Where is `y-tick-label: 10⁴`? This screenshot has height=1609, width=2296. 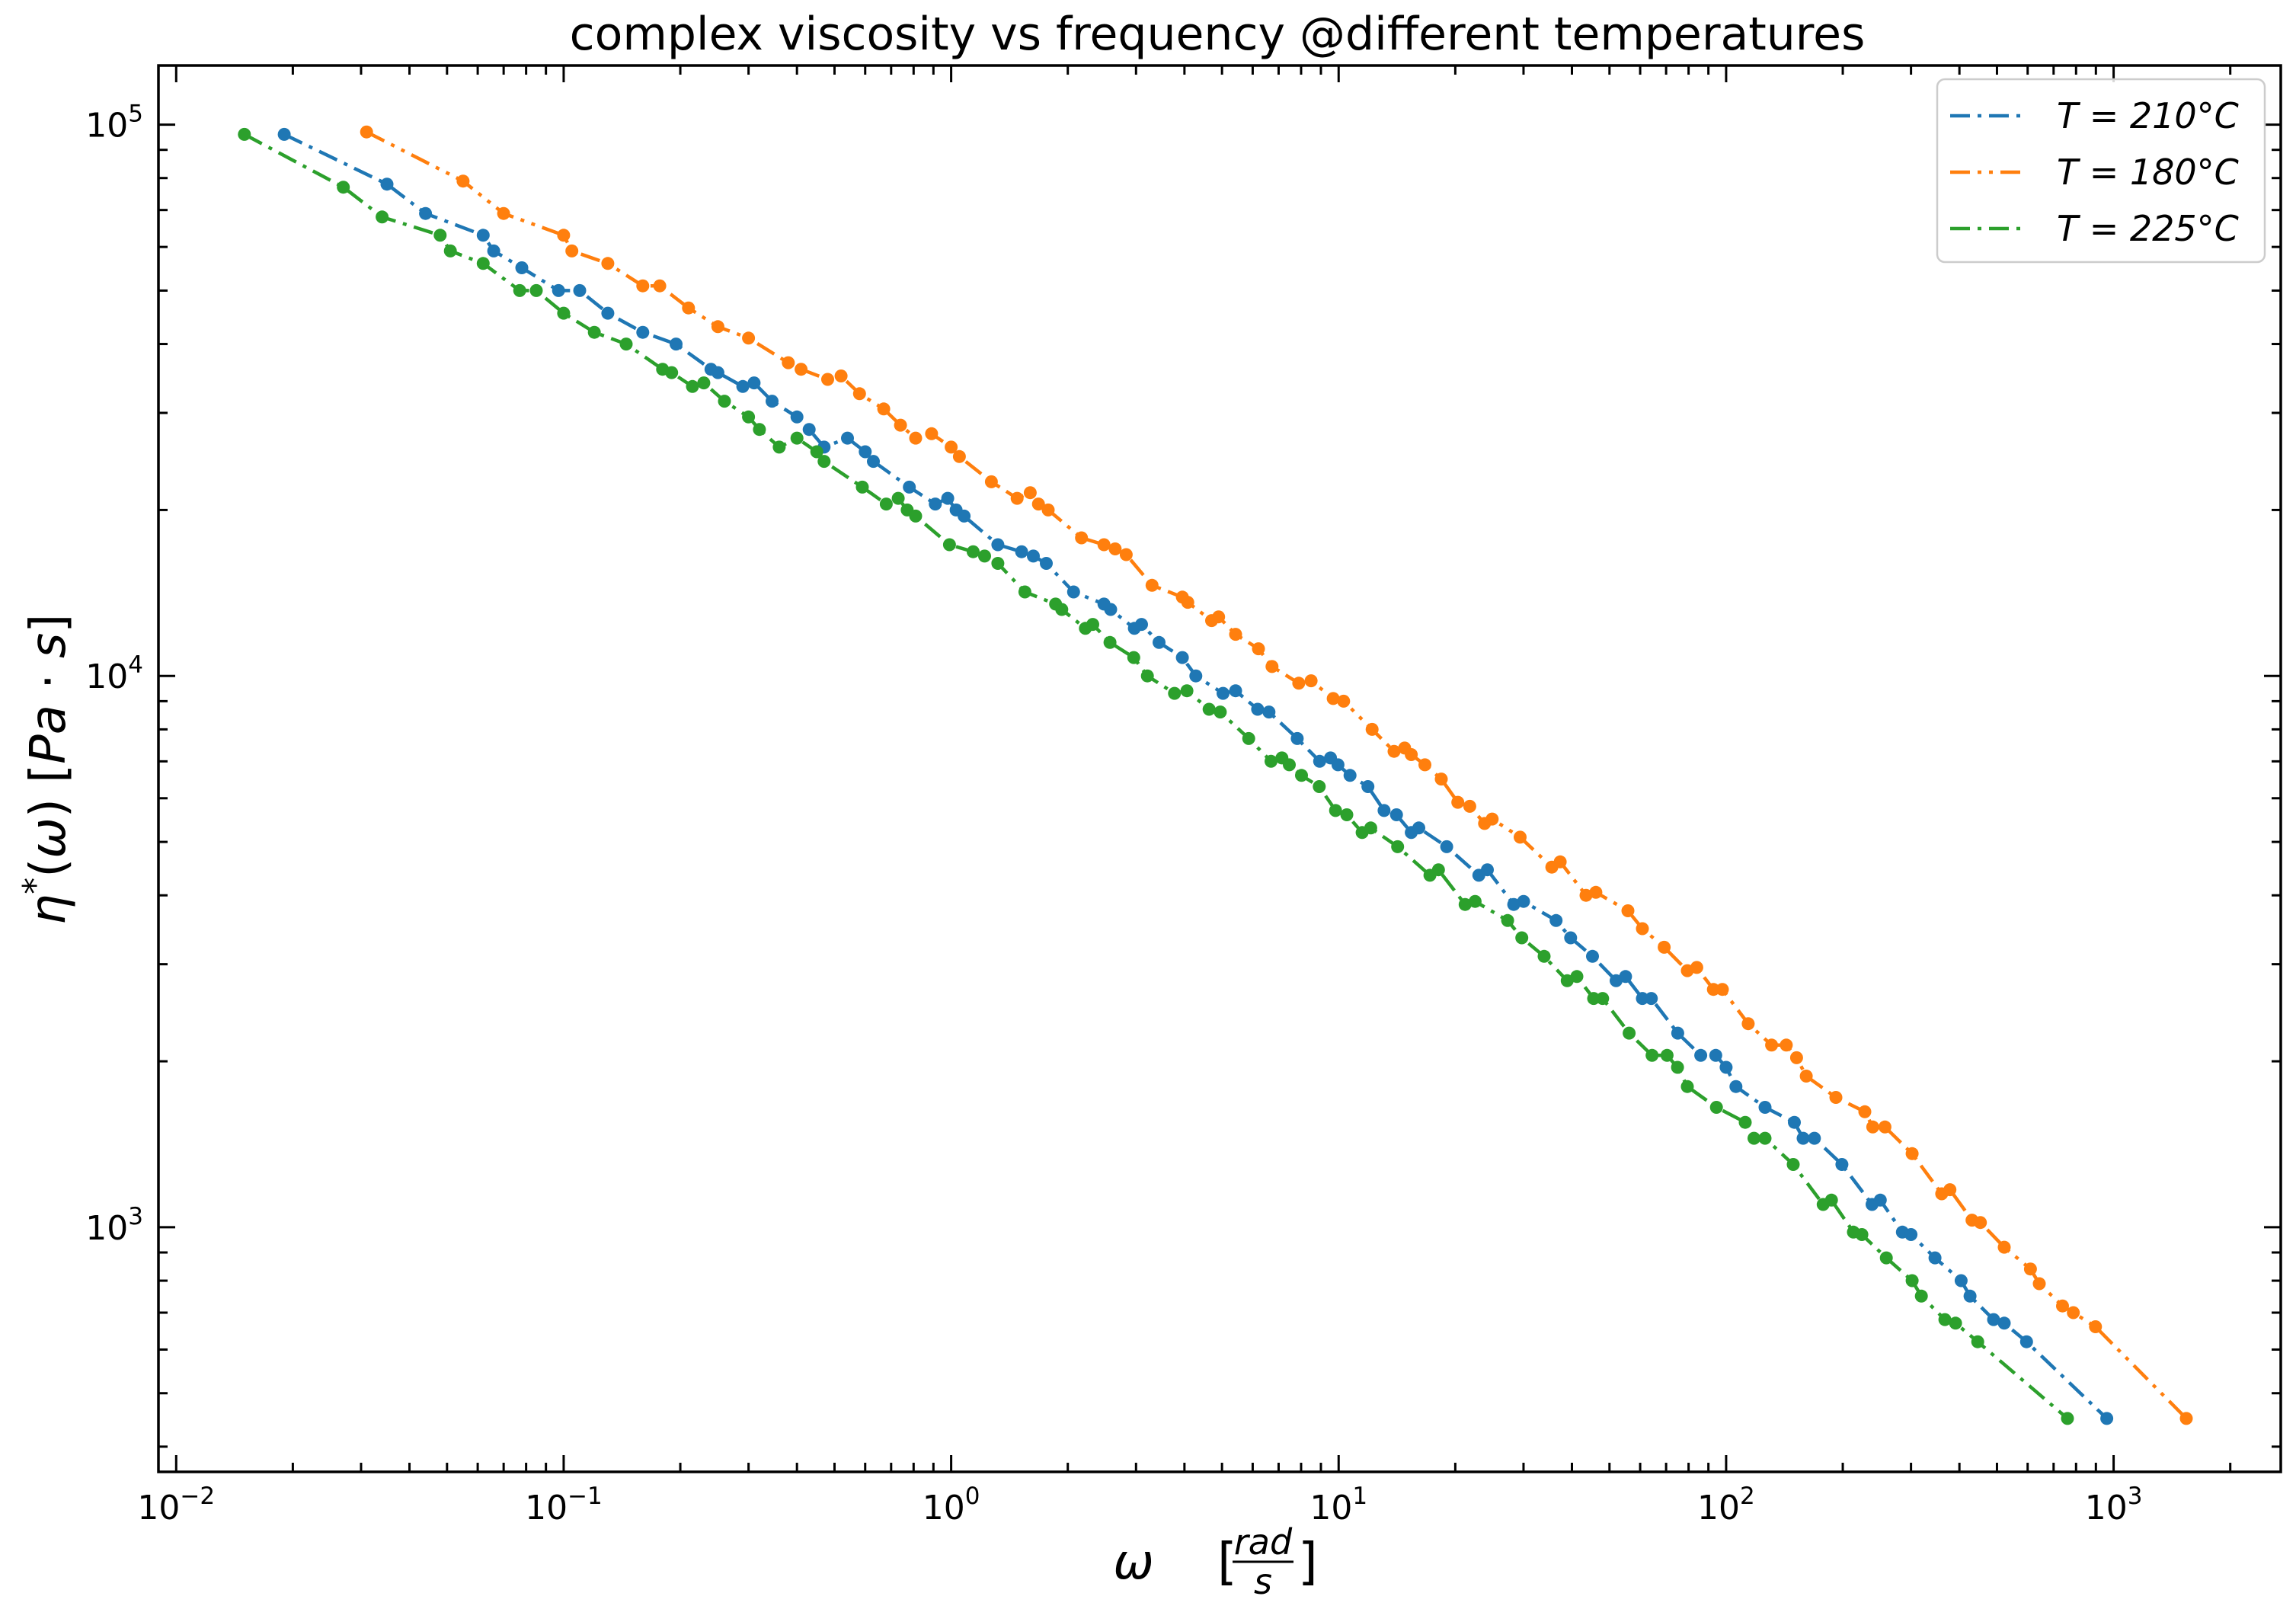
y-tick-label: 10⁴ is located at coordinates (114, 673).